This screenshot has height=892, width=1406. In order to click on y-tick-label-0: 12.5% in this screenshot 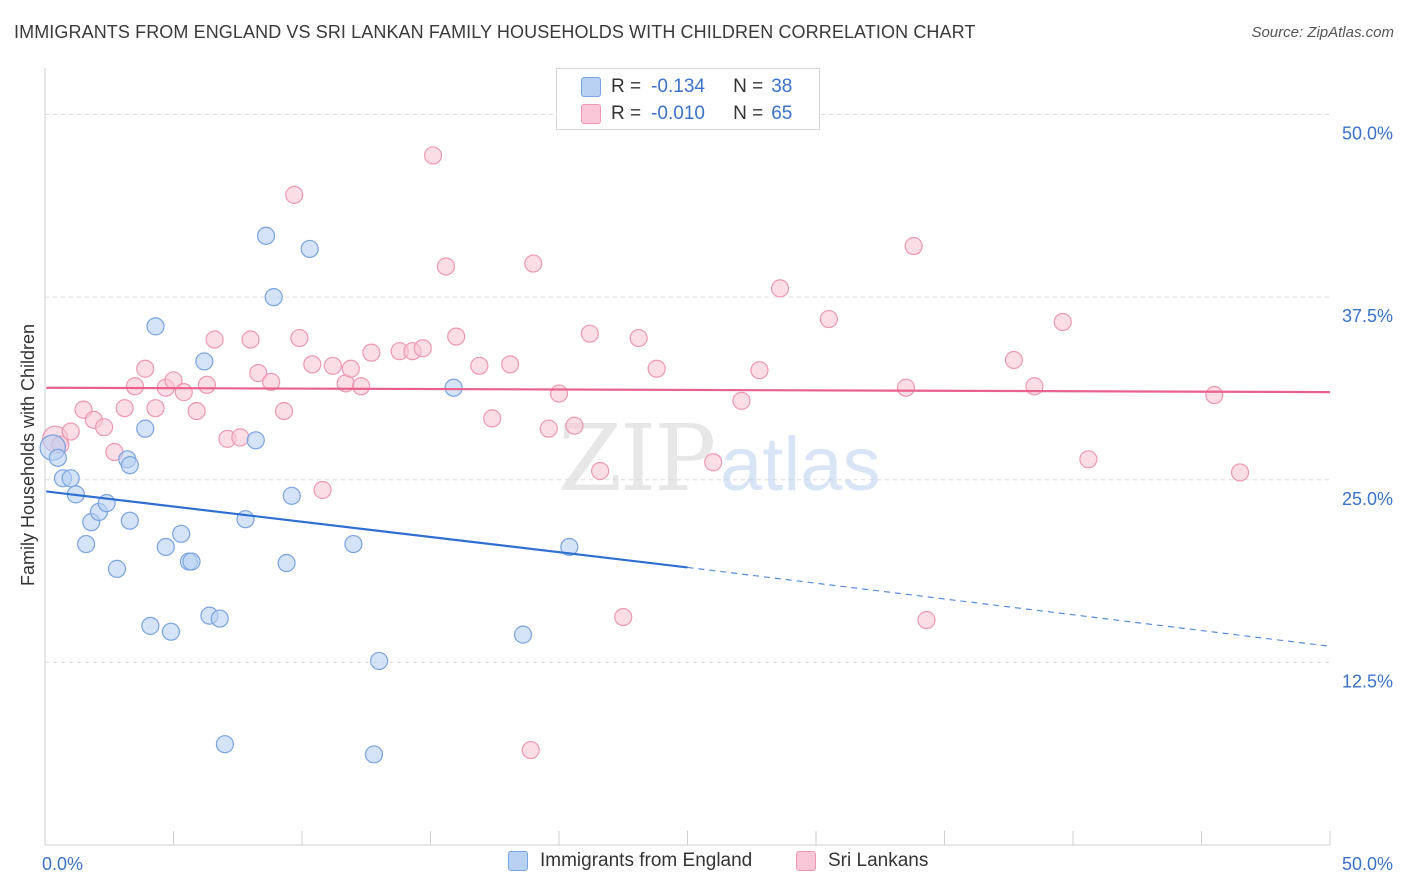, I will do `click(1367, 681)`.